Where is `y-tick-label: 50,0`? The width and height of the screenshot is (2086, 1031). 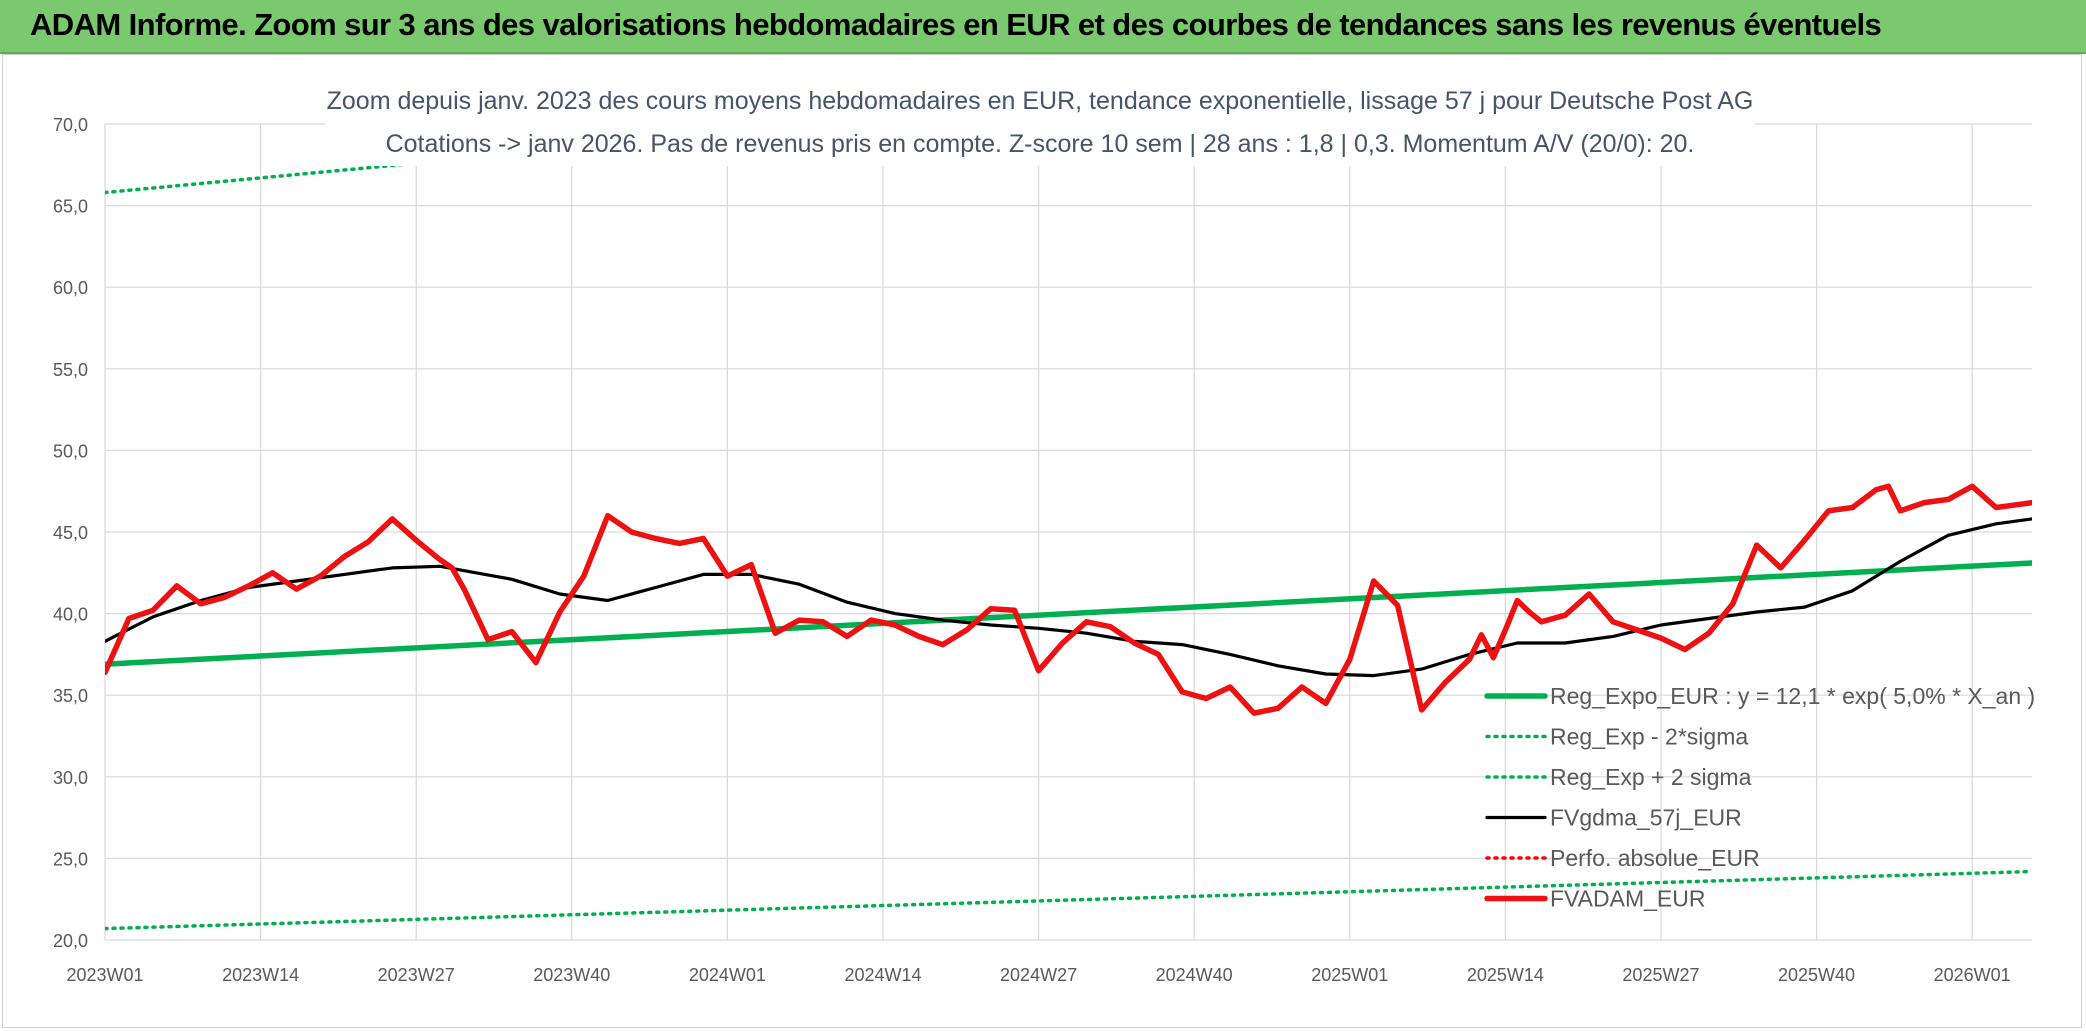 y-tick-label: 50,0 is located at coordinates (70, 451).